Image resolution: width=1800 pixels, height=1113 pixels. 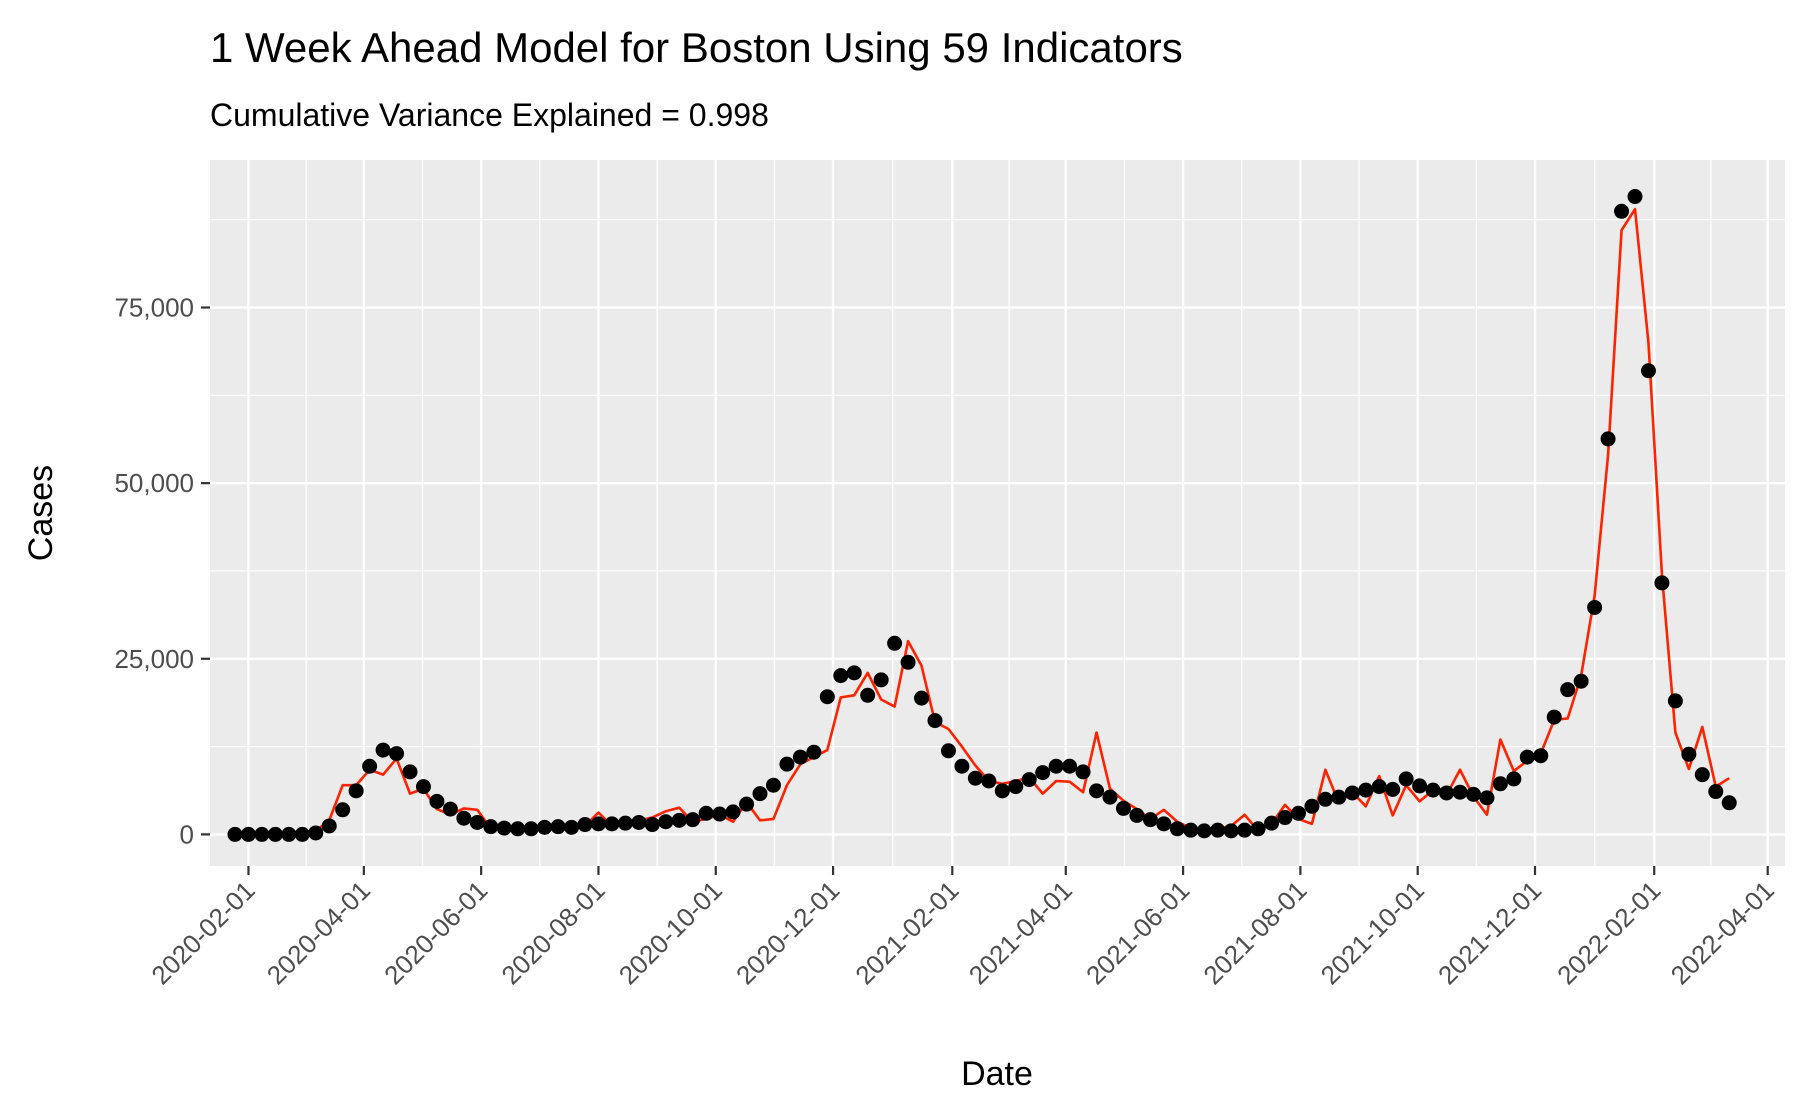 What do you see at coordinates (1608, 932) in the screenshot?
I see `x-tick-label: 2022-02-01` at bounding box center [1608, 932].